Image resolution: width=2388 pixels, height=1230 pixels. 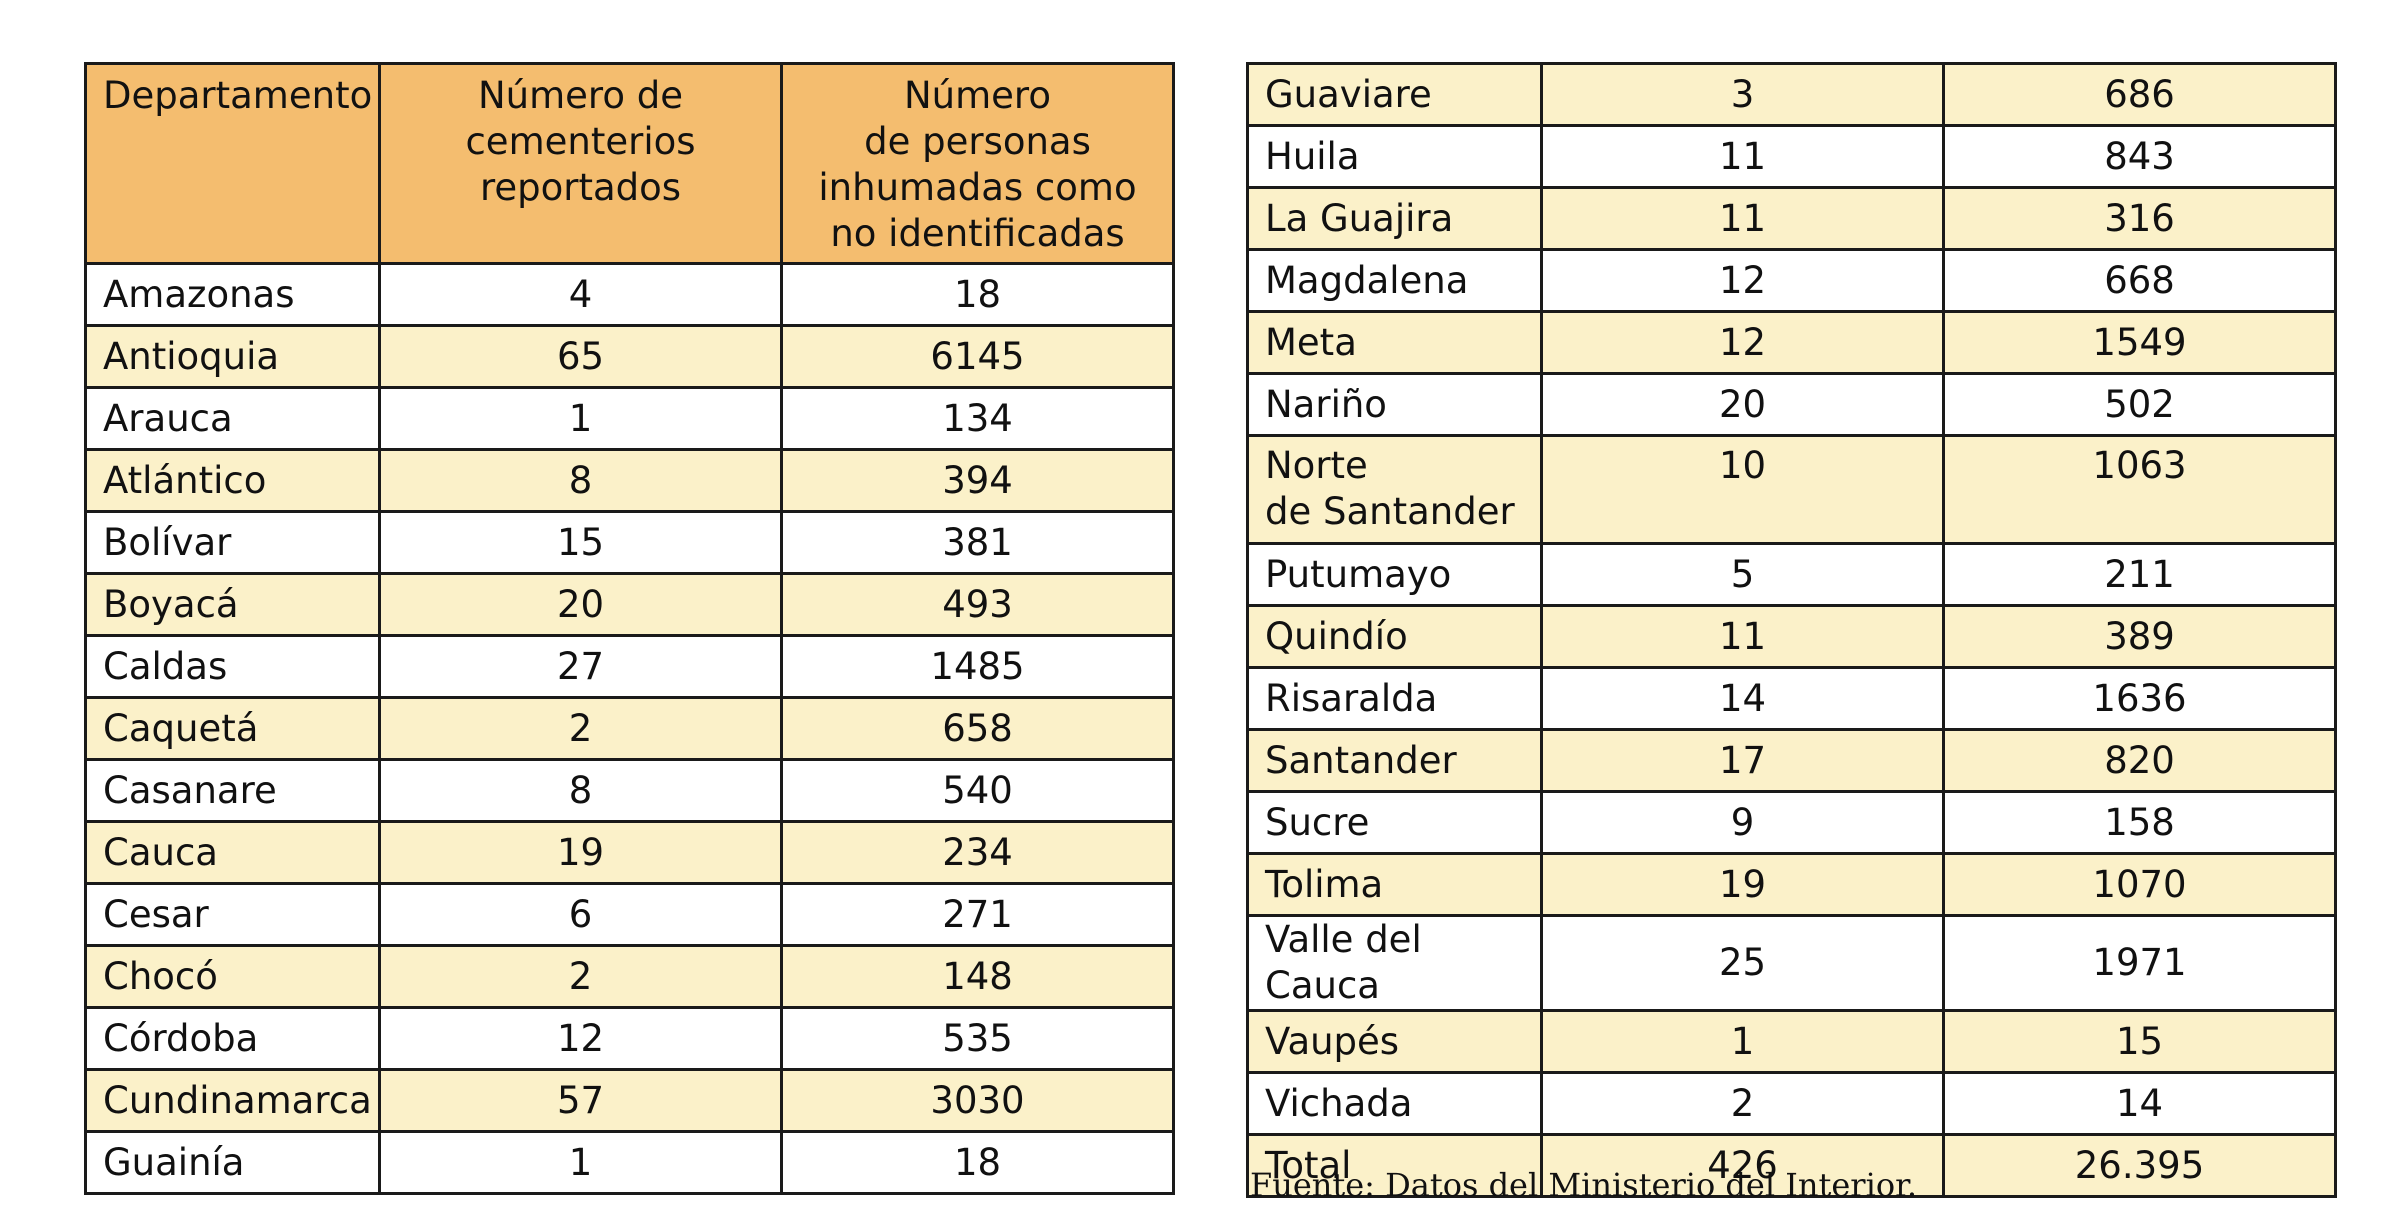 What do you see at coordinates (232, 666) in the screenshot?
I see `cell-departamento: Caldas` at bounding box center [232, 666].